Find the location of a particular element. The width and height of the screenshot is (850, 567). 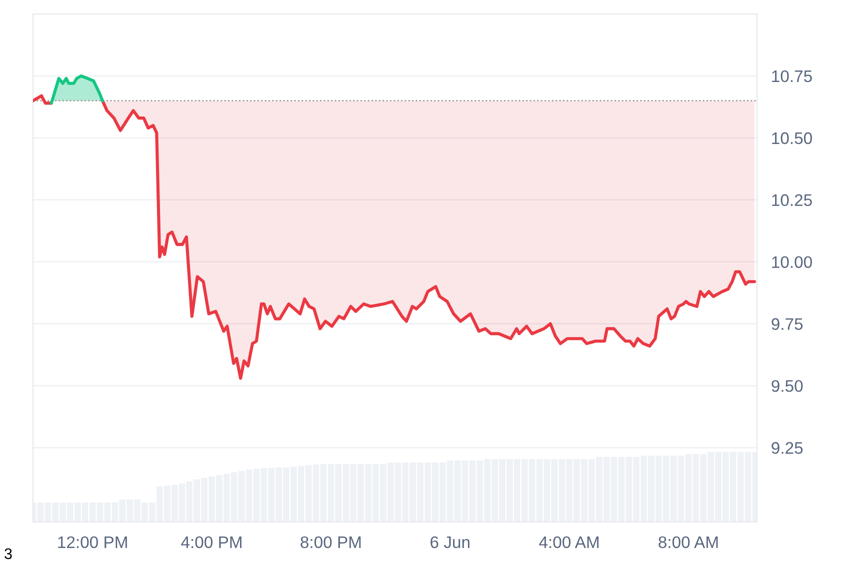

y-tick-label: 9.25 is located at coordinates (787, 448).